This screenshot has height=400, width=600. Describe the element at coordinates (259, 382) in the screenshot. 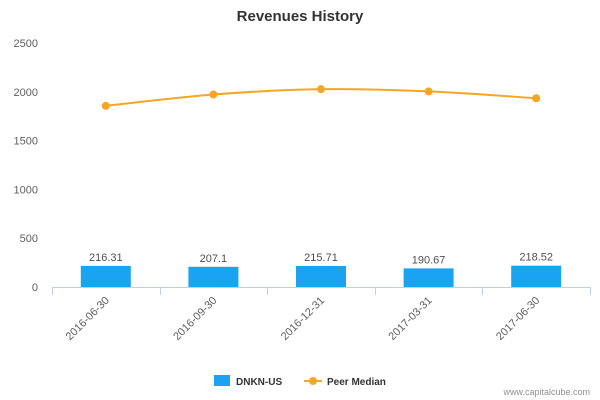

I see `legend-label-dnkn: DNKN-US` at that location.